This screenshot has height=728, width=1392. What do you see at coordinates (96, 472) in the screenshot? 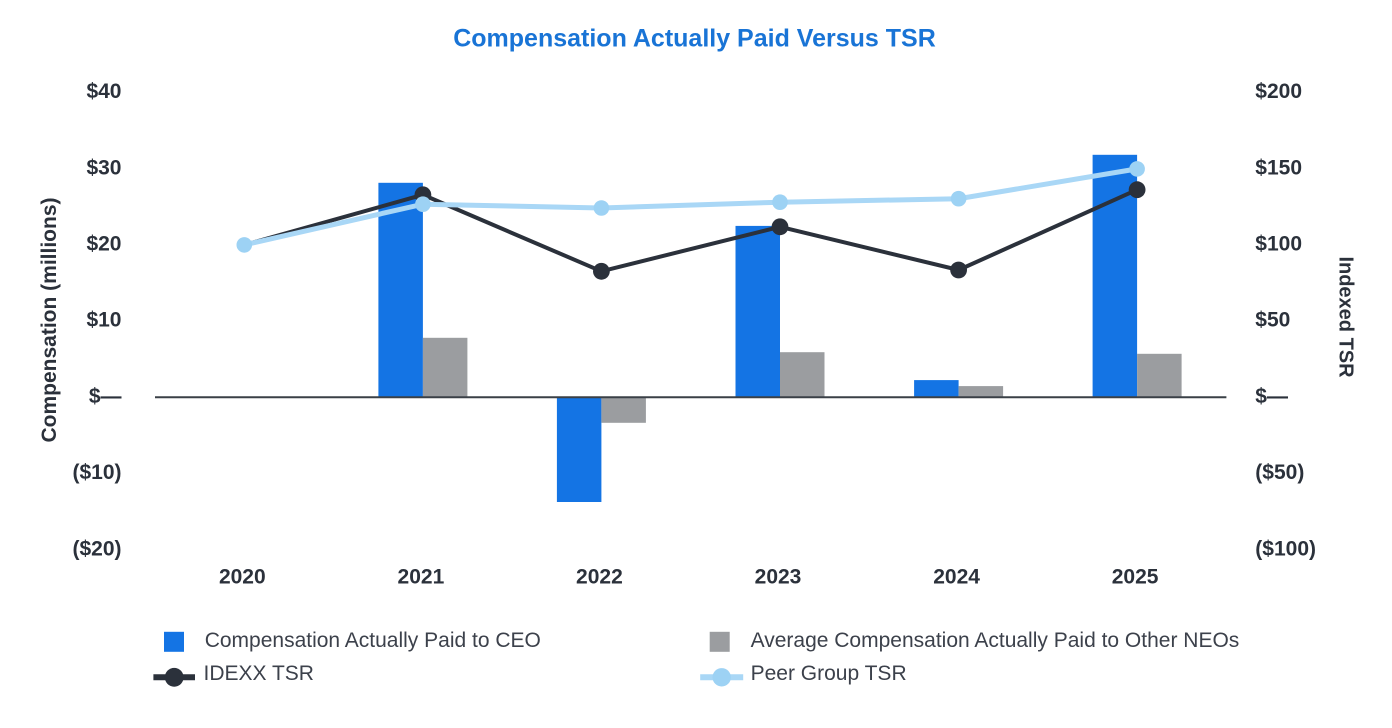
I see `svg-text: ($10)` at bounding box center [96, 472].